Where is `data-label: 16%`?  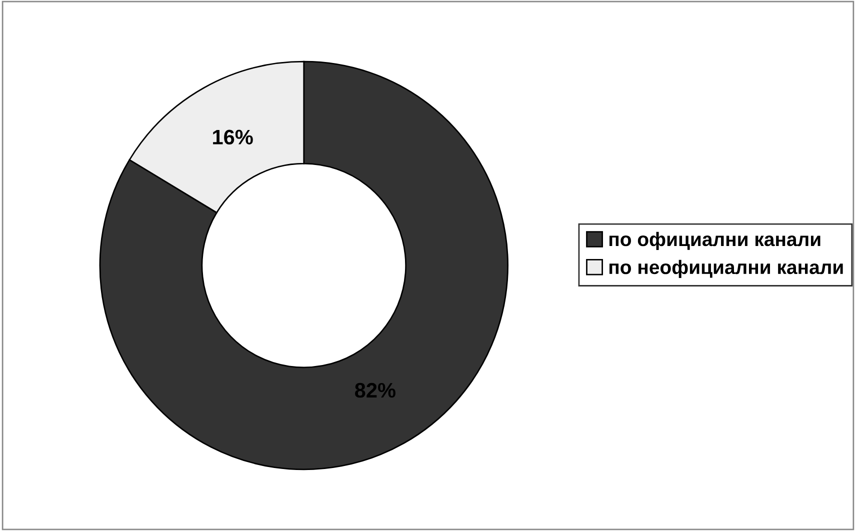 data-label: 16% is located at coordinates (233, 137).